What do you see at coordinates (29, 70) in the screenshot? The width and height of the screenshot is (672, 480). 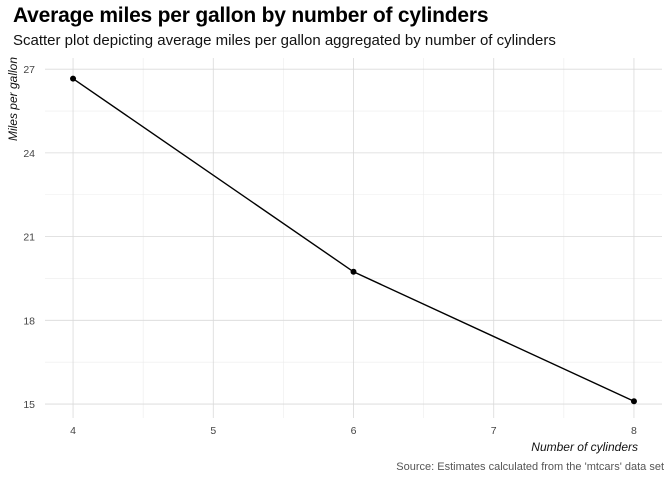 I see `y-tick-label: 27` at bounding box center [29, 70].